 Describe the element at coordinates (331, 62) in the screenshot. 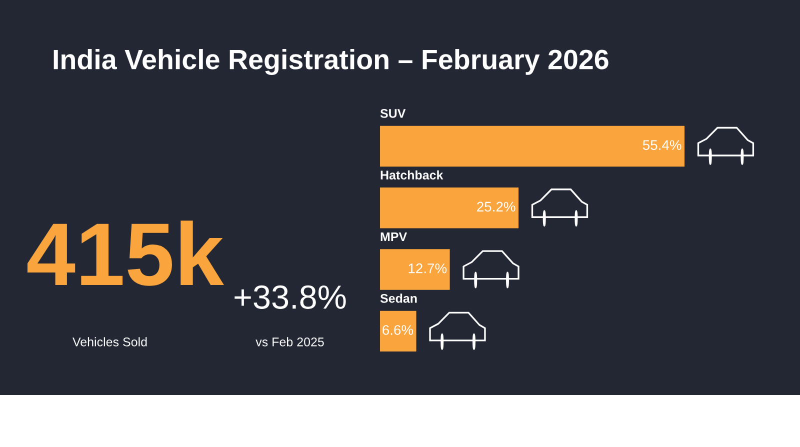

I see `text: India Vehicle Registration – February 2026` at that location.